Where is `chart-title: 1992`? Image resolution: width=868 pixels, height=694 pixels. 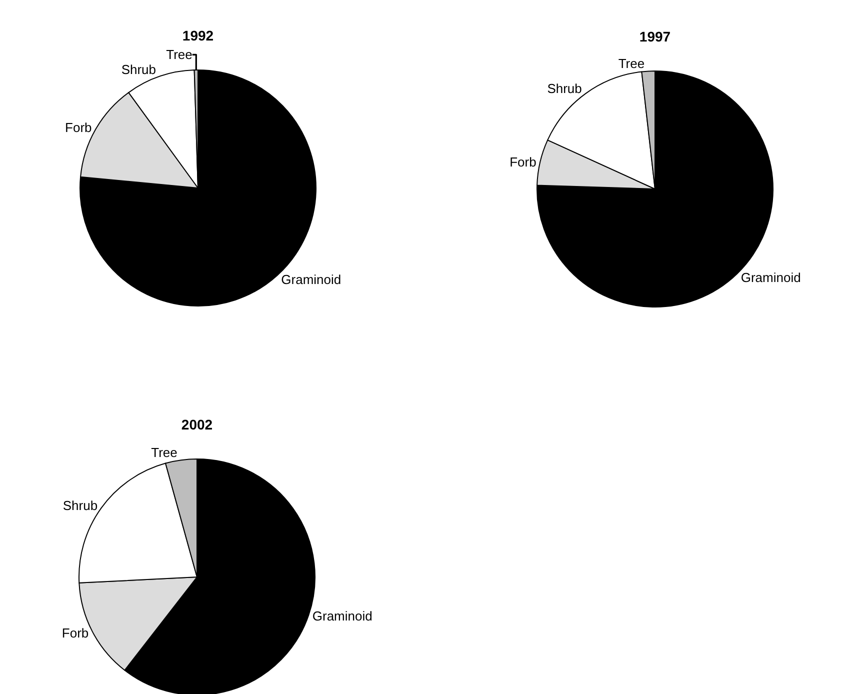
chart-title: 1992 is located at coordinates (198, 36).